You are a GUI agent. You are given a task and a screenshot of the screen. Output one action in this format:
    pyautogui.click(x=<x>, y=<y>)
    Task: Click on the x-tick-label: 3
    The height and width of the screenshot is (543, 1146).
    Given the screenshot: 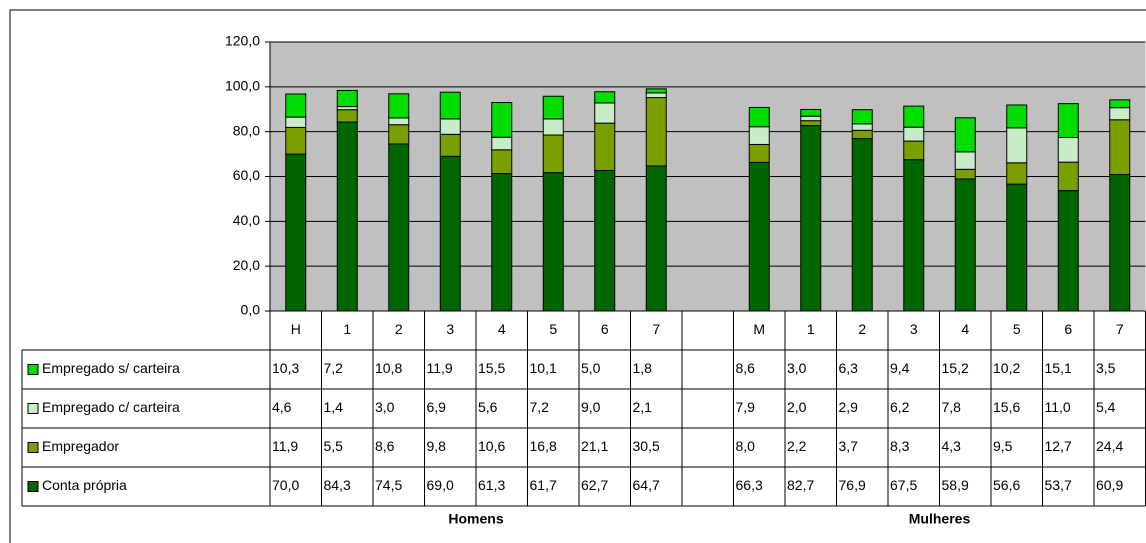 What is the action you would take?
    pyautogui.click(x=450, y=329)
    